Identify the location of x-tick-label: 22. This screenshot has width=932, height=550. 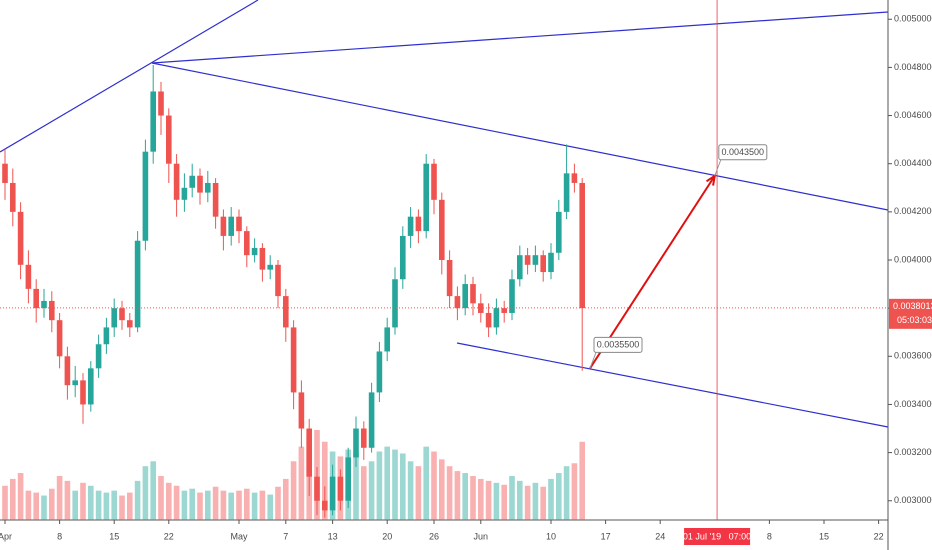
(169, 536).